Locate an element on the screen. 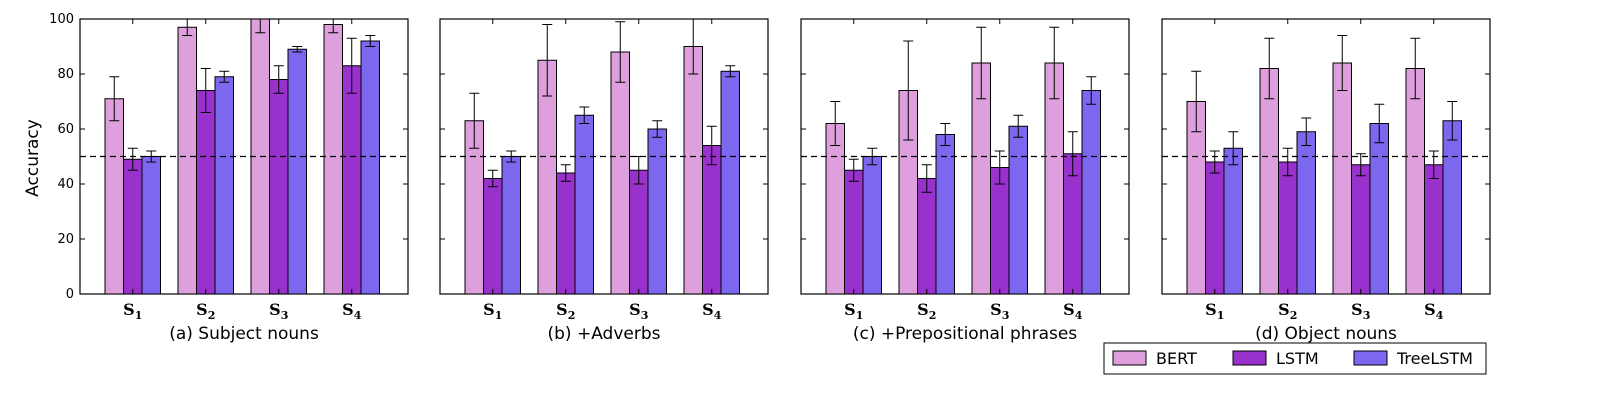 This screenshot has height=400, width=1600. y-tick-label: 80 is located at coordinates (65, 74).